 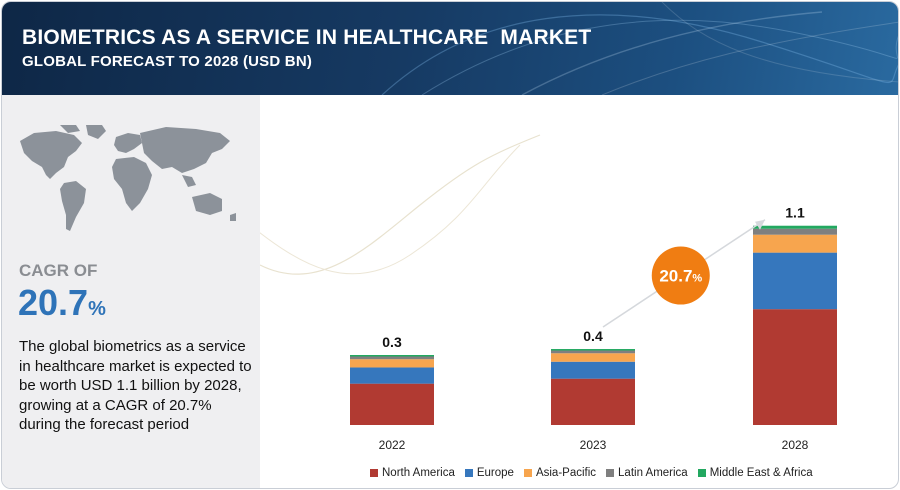 I want to click on header-swirl-decoration, so click(x=639, y=48).